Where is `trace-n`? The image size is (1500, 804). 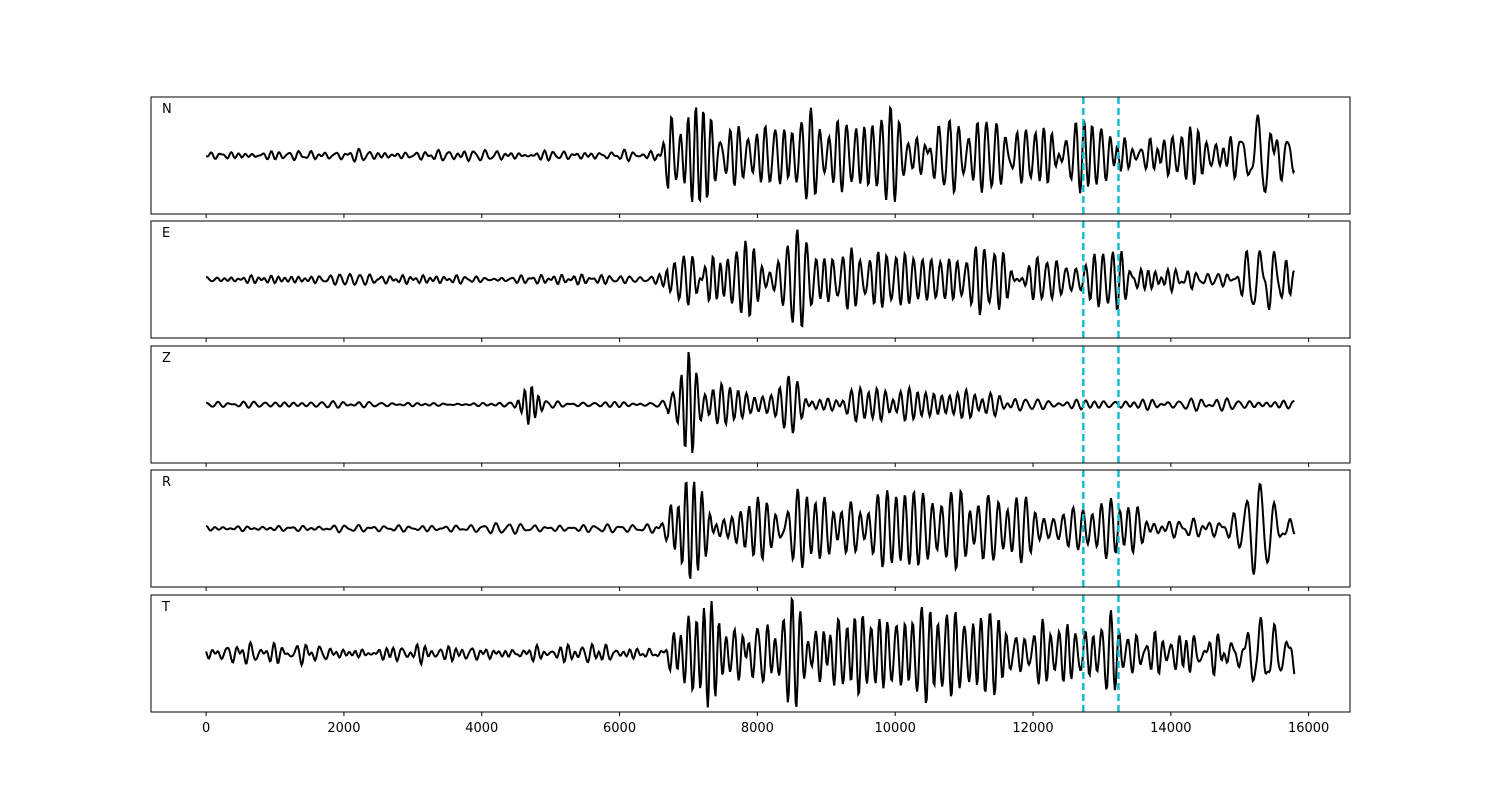 trace-n is located at coordinates (750, 154).